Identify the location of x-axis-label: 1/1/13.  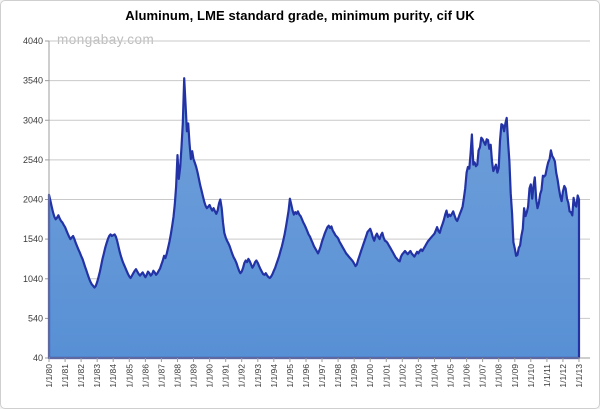
(579, 376).